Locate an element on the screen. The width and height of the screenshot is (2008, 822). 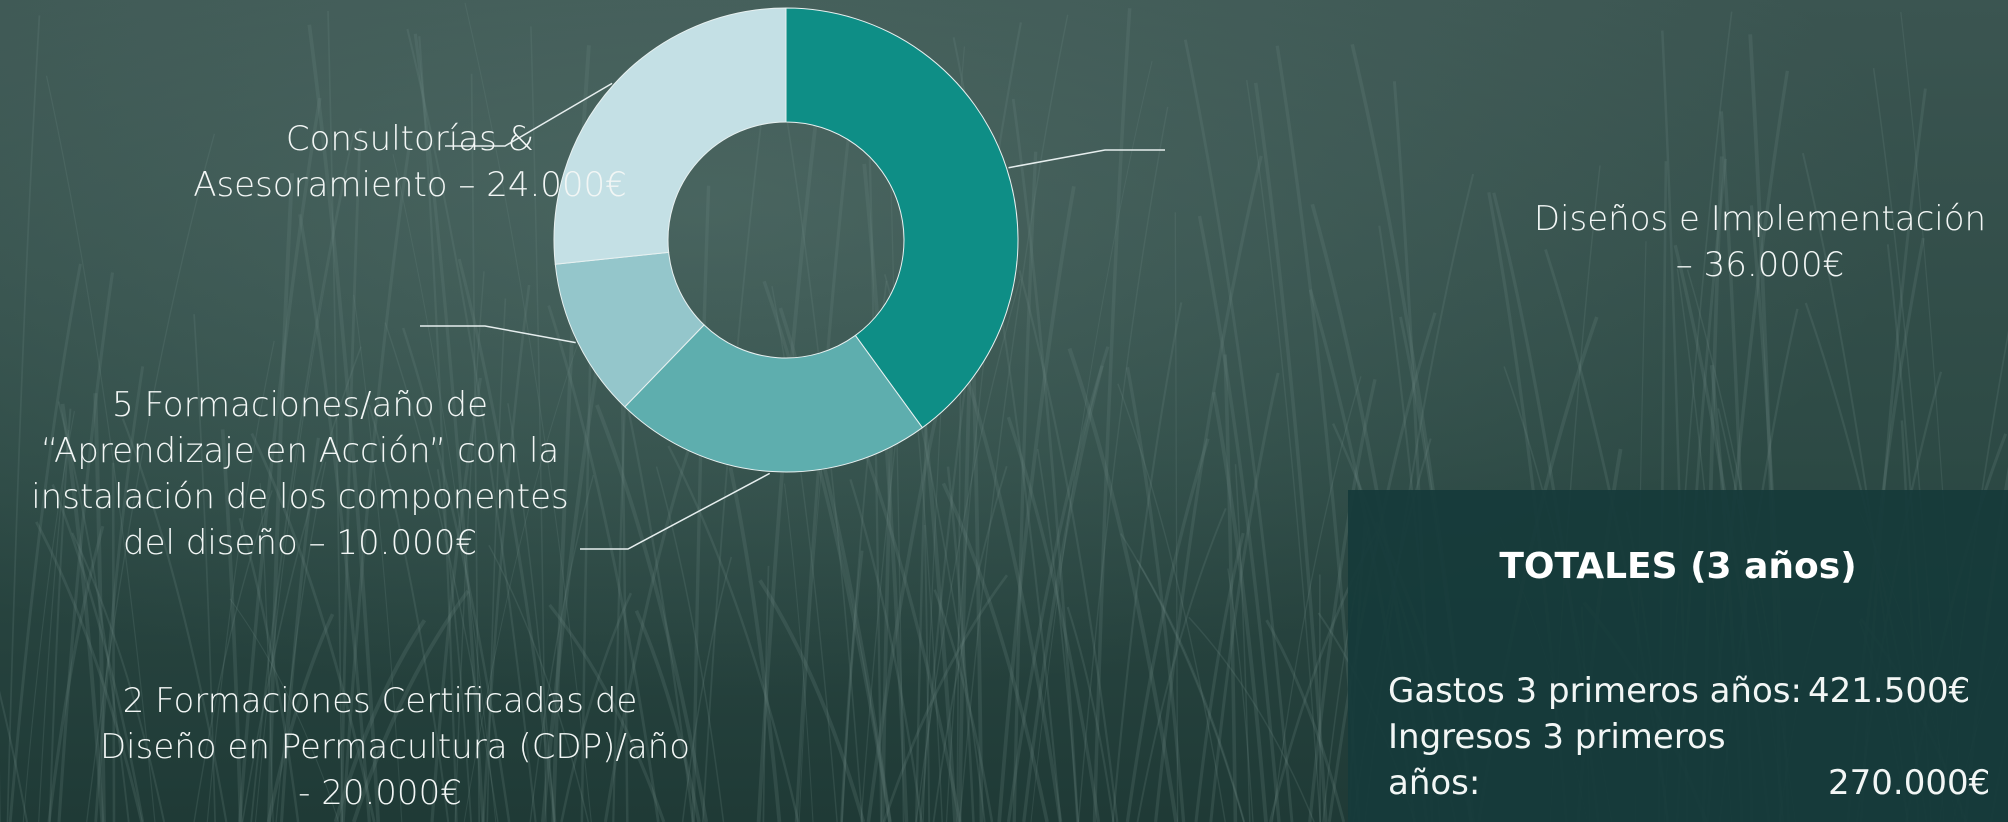
leader-disenos is located at coordinates (1086, 159).